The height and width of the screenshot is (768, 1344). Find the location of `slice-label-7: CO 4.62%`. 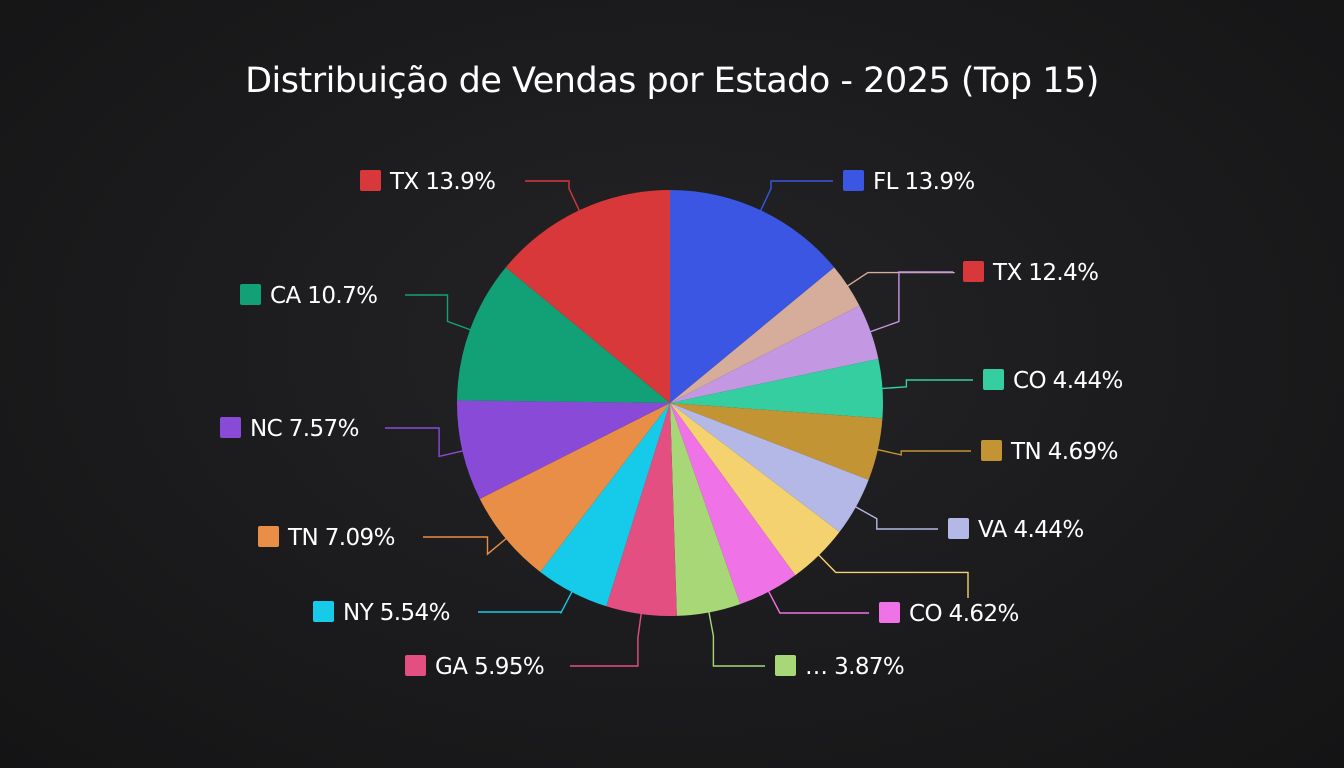

slice-label-7: CO 4.62% is located at coordinates (949, 614).